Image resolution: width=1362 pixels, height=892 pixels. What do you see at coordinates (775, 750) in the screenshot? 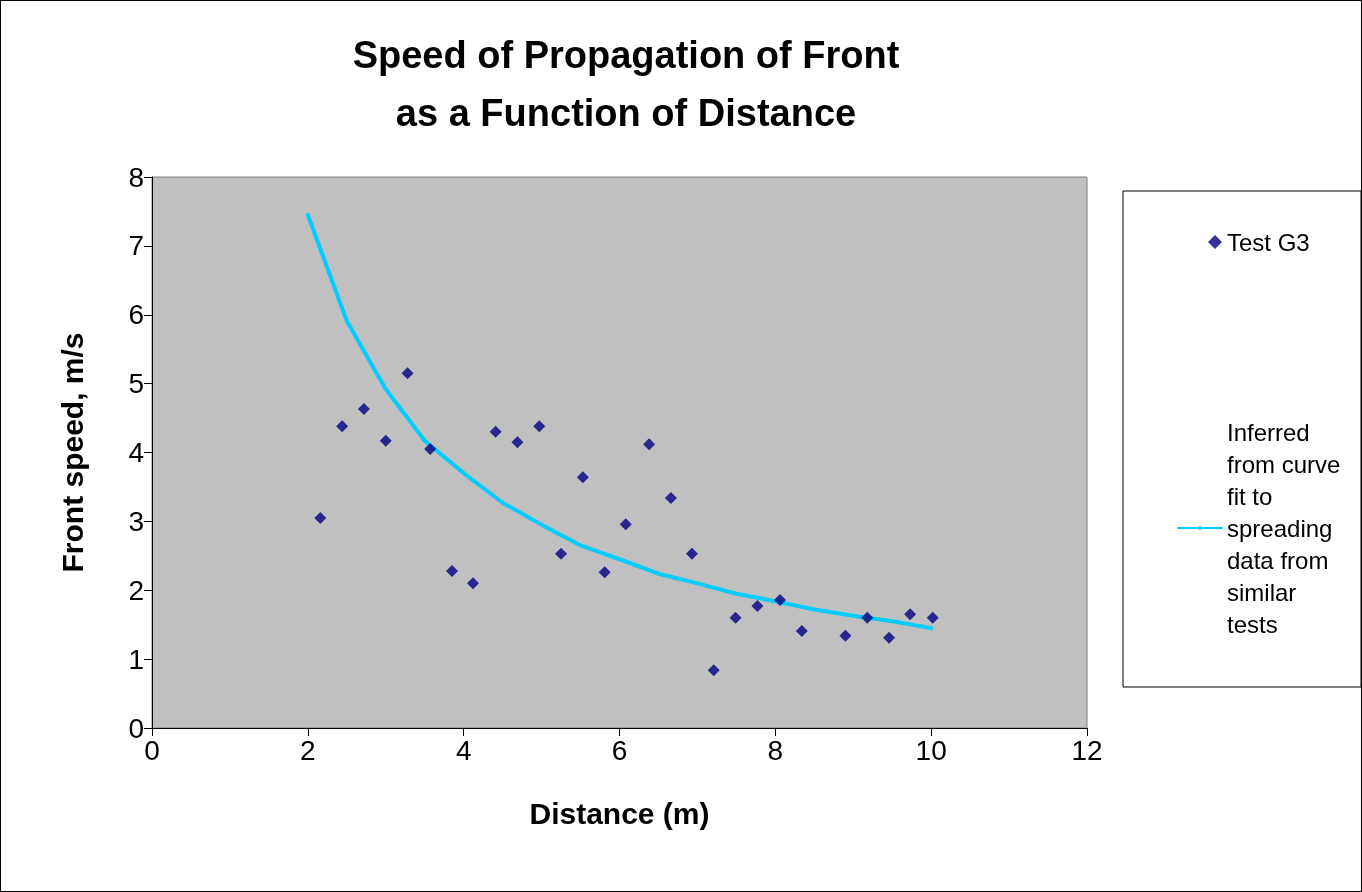
I see `x-tick-label: 8` at bounding box center [775, 750].